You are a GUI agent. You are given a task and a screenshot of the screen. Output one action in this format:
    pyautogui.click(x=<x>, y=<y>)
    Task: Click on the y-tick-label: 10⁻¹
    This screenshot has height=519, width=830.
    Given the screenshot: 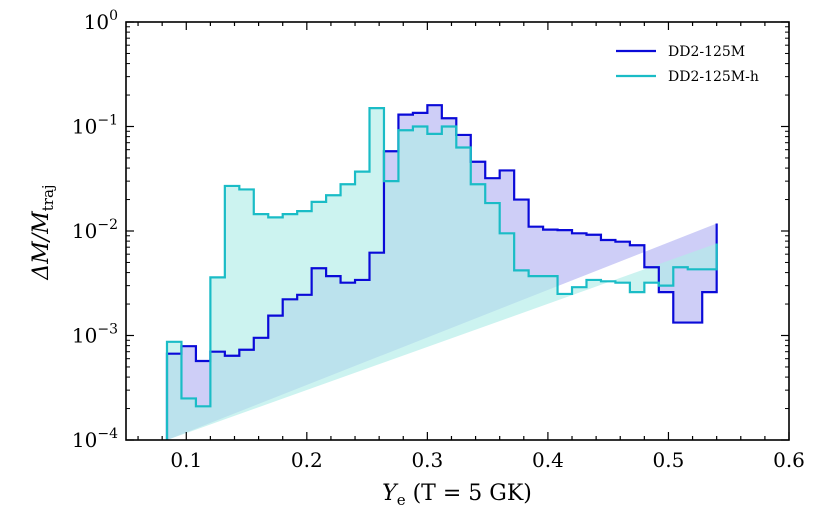 What is the action you would take?
    pyautogui.click(x=95, y=126)
    